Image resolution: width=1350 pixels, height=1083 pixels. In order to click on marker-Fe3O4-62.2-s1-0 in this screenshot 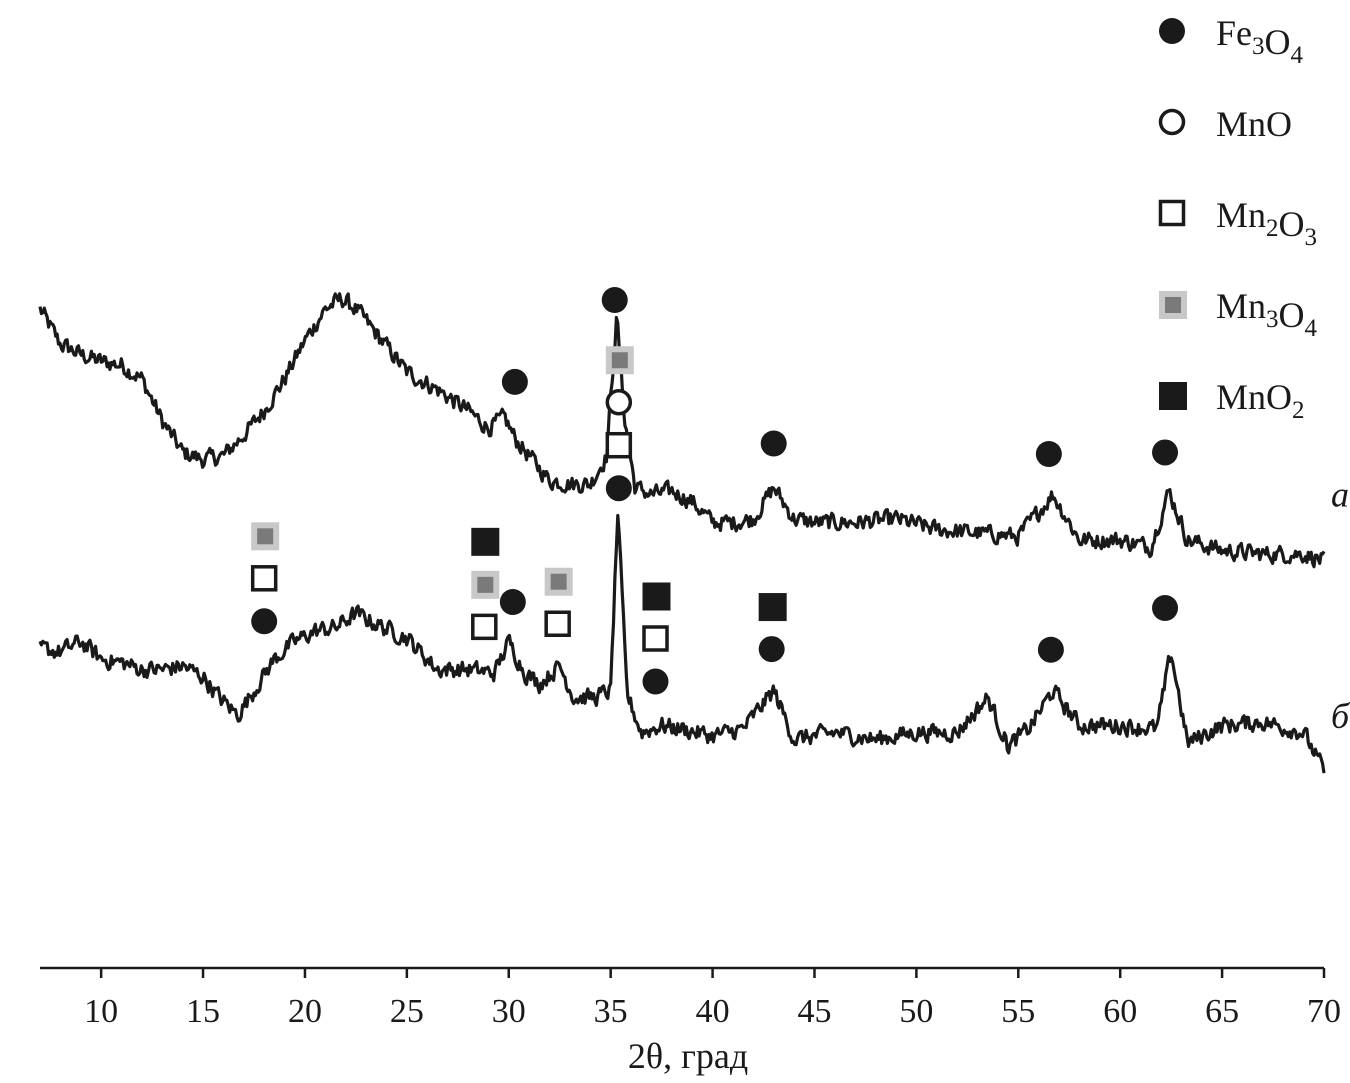, I will do `click(1165, 608)`.